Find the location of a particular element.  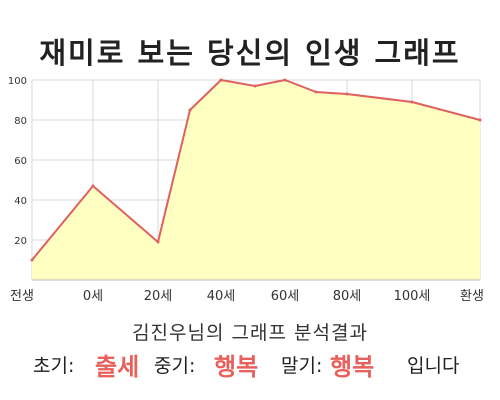

y-tick-label: 40 is located at coordinates (20, 201).